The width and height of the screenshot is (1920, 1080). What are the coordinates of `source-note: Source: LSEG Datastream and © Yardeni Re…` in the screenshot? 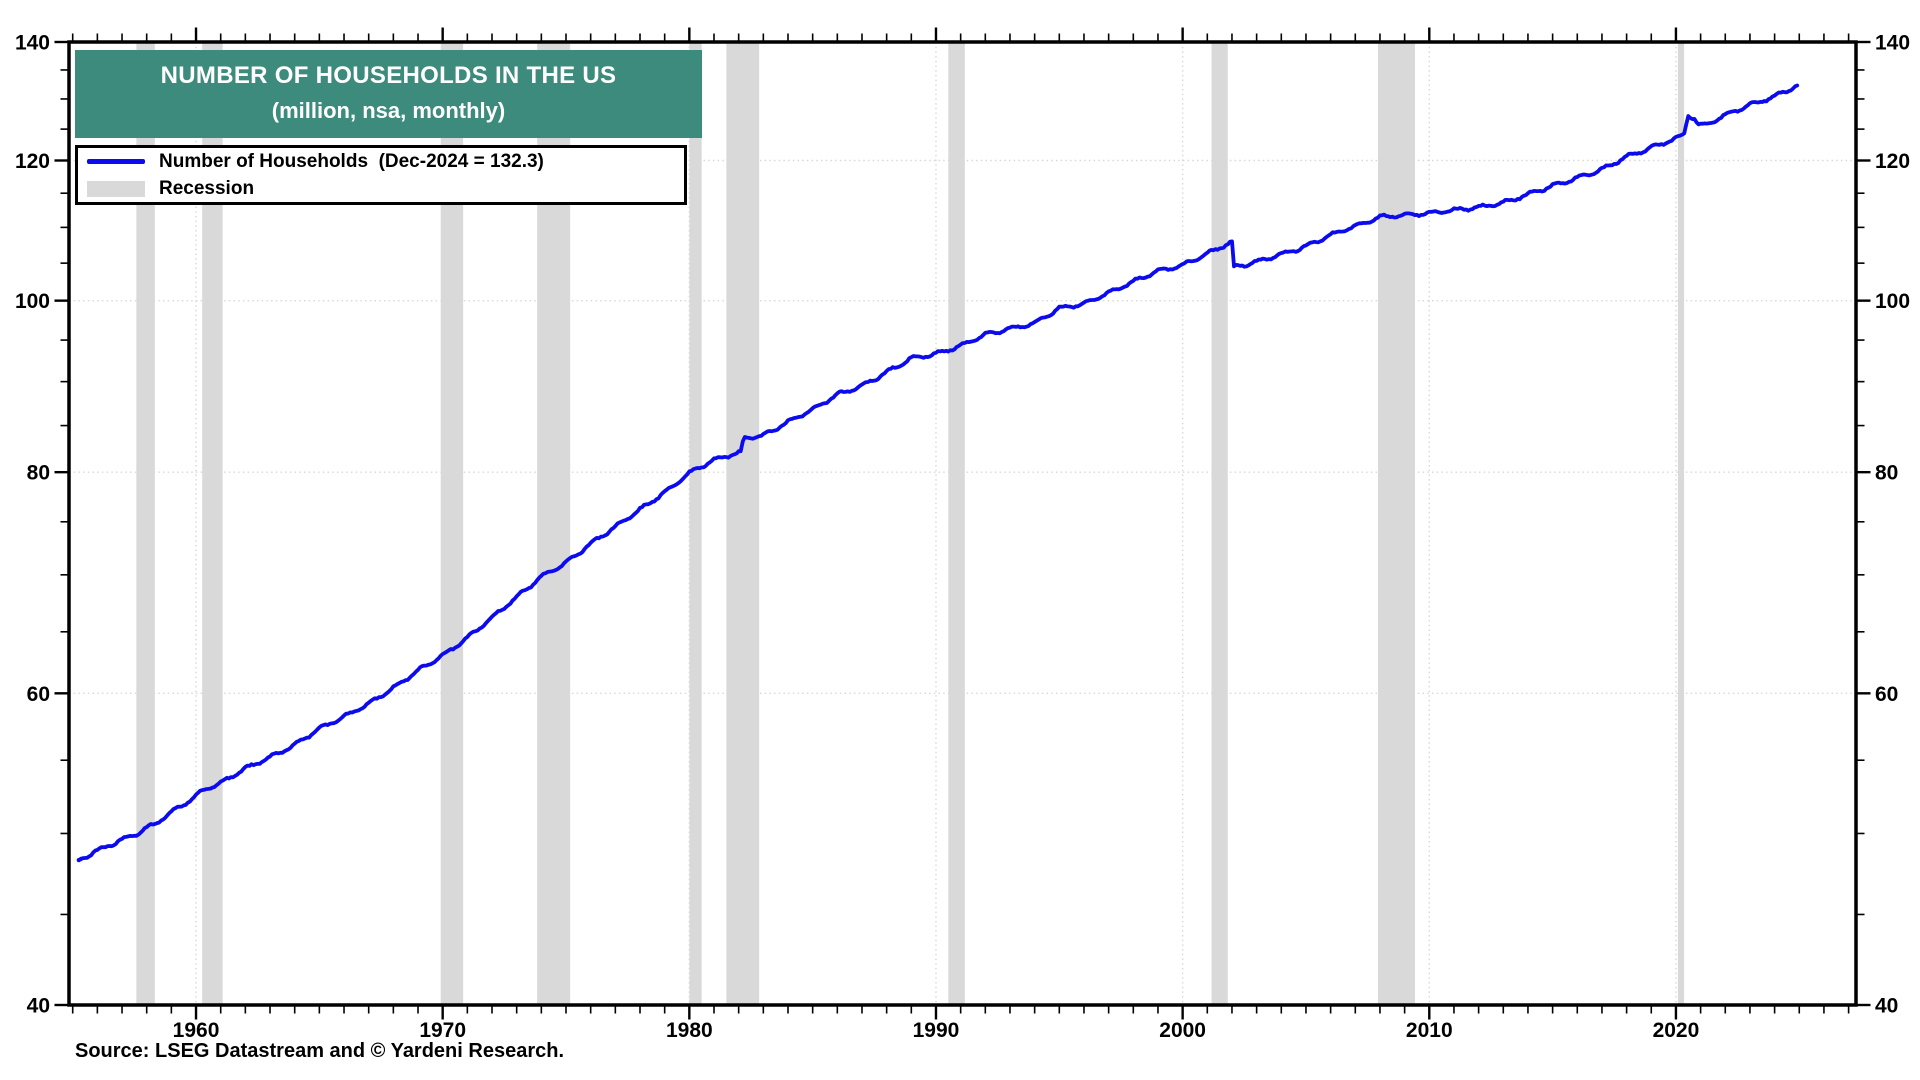 It's located at (320, 1051).